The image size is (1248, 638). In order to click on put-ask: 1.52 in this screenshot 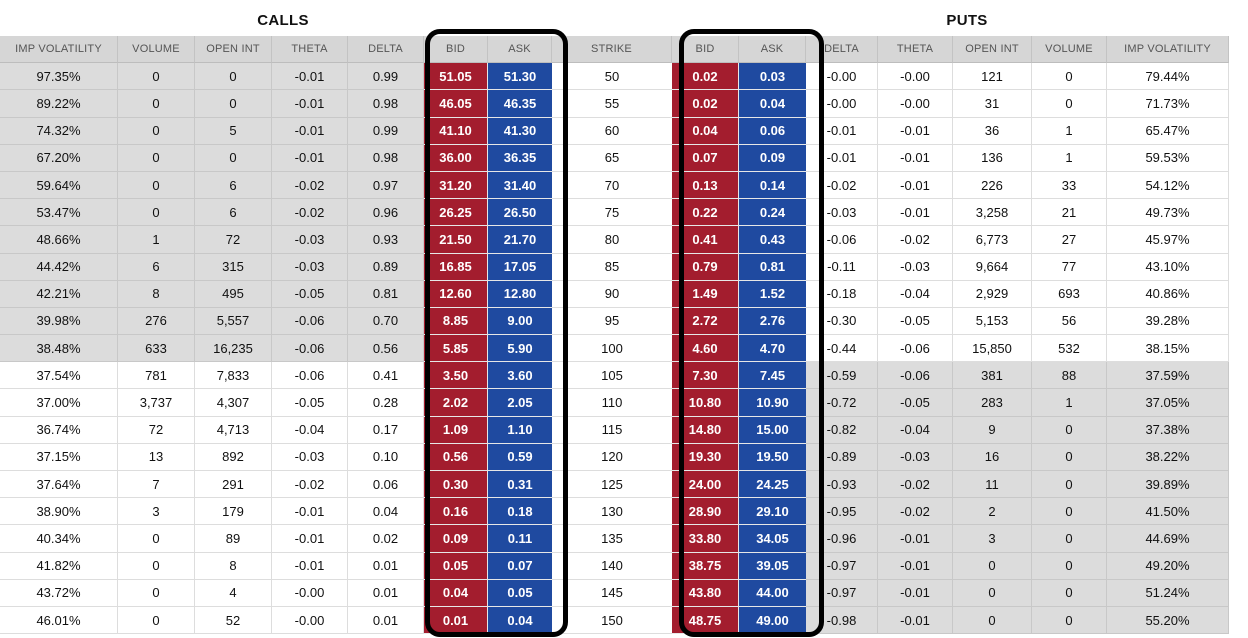, I will do `click(772, 294)`.